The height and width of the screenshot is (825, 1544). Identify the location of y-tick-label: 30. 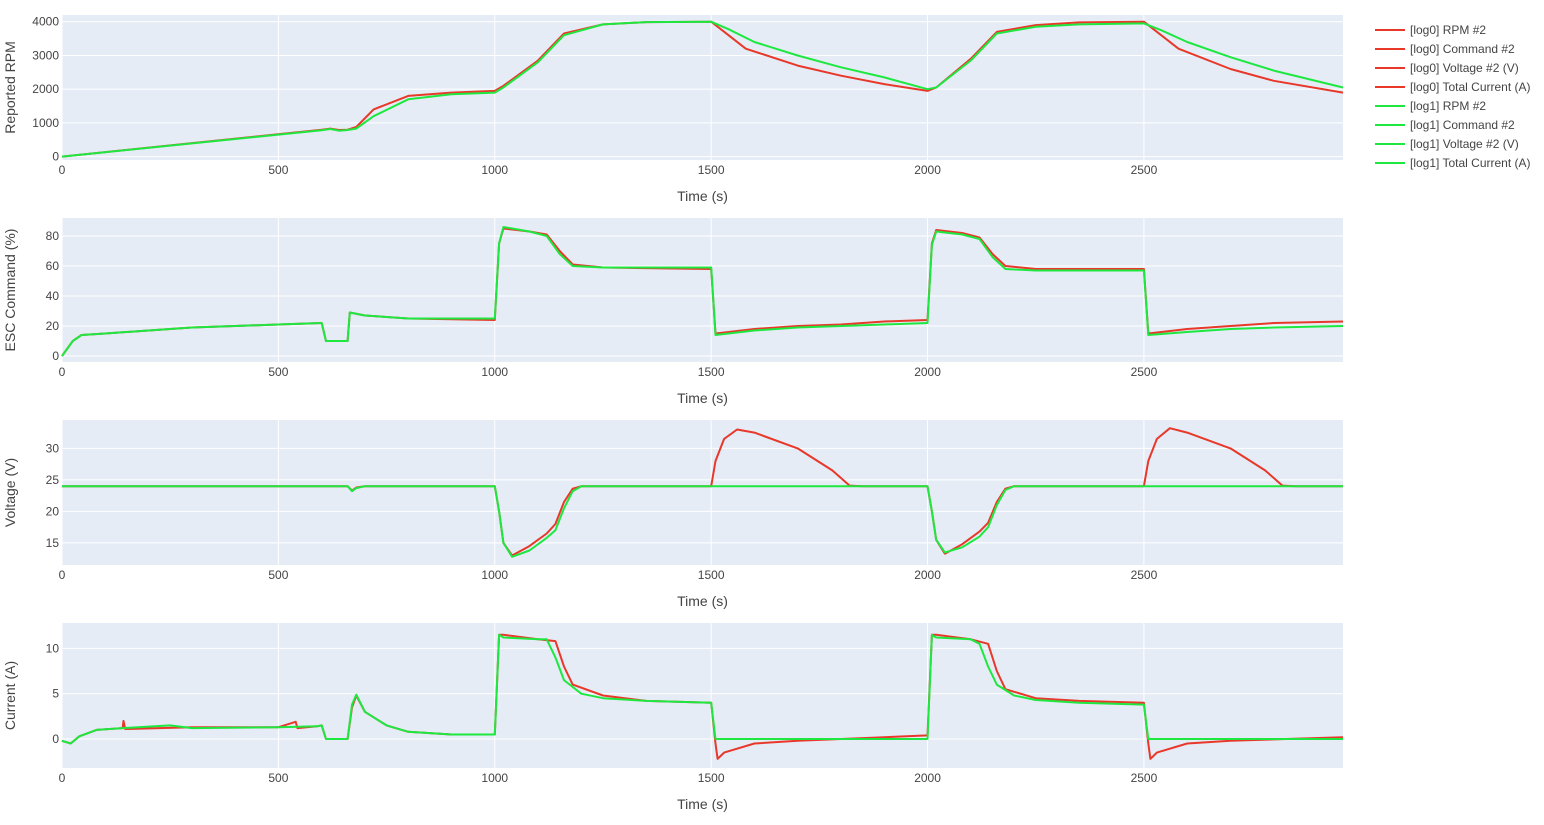
(53, 448).